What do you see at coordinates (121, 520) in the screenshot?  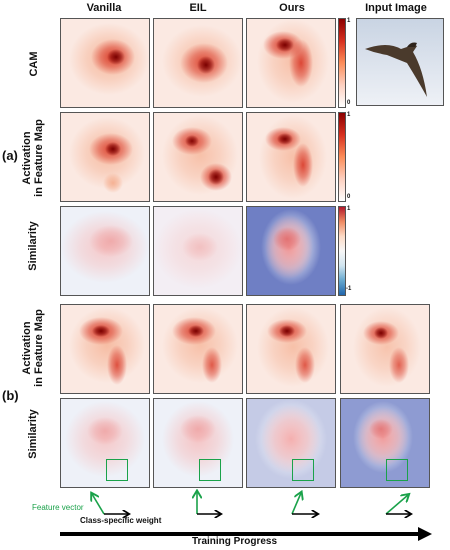 I see `legend-class-weight: Class-specific weight` at bounding box center [121, 520].